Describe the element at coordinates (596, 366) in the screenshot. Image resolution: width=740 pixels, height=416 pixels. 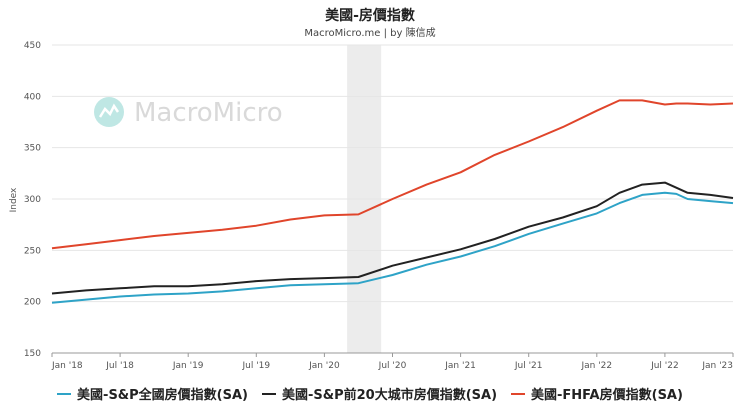
I see `x-tick-label: Jan '22` at that location.